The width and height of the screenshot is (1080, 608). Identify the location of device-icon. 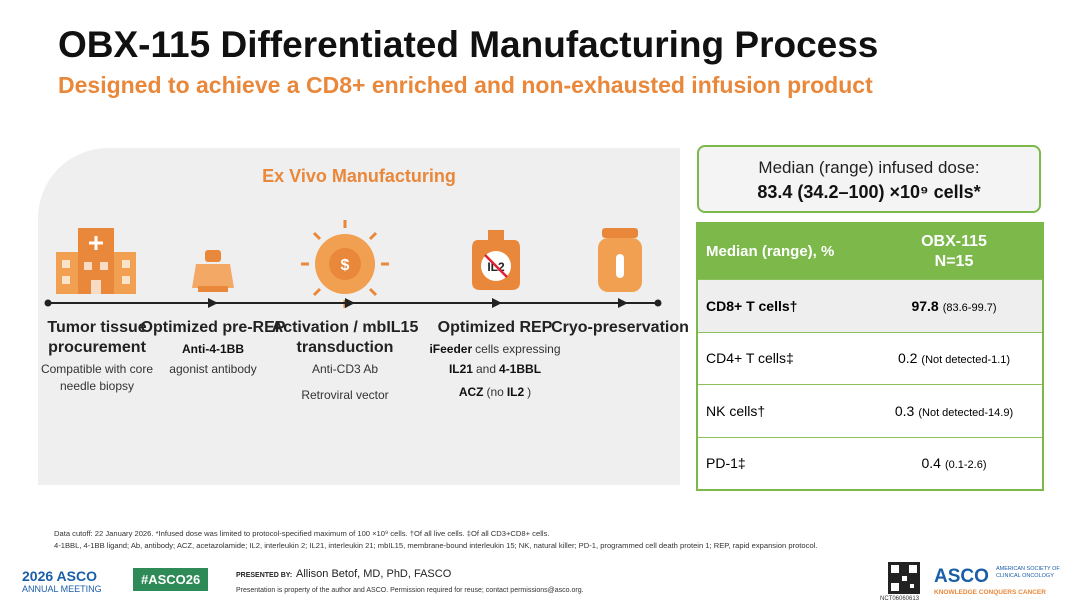
(213, 271).